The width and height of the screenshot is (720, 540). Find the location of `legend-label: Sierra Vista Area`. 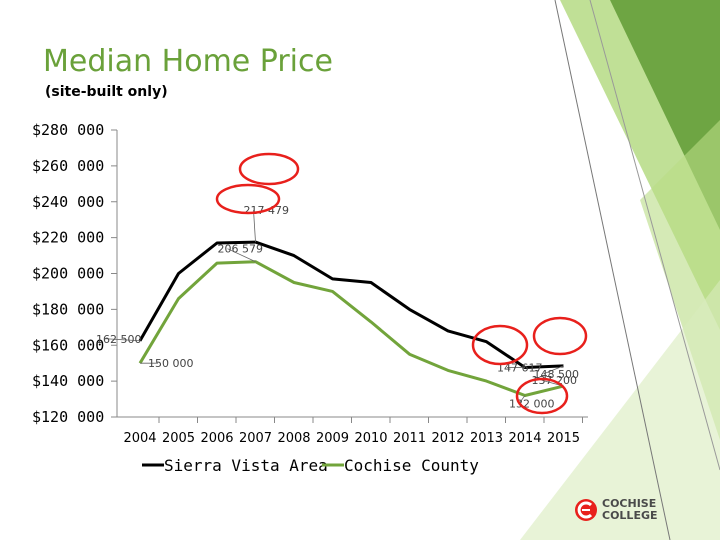

legend-label: Sierra Vista Area is located at coordinates (246, 465).